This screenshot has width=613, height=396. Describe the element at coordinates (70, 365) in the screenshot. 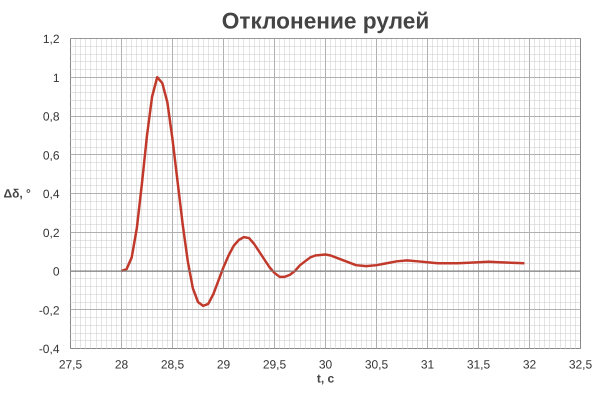

I see `x-tick-label: 27,5` at that location.